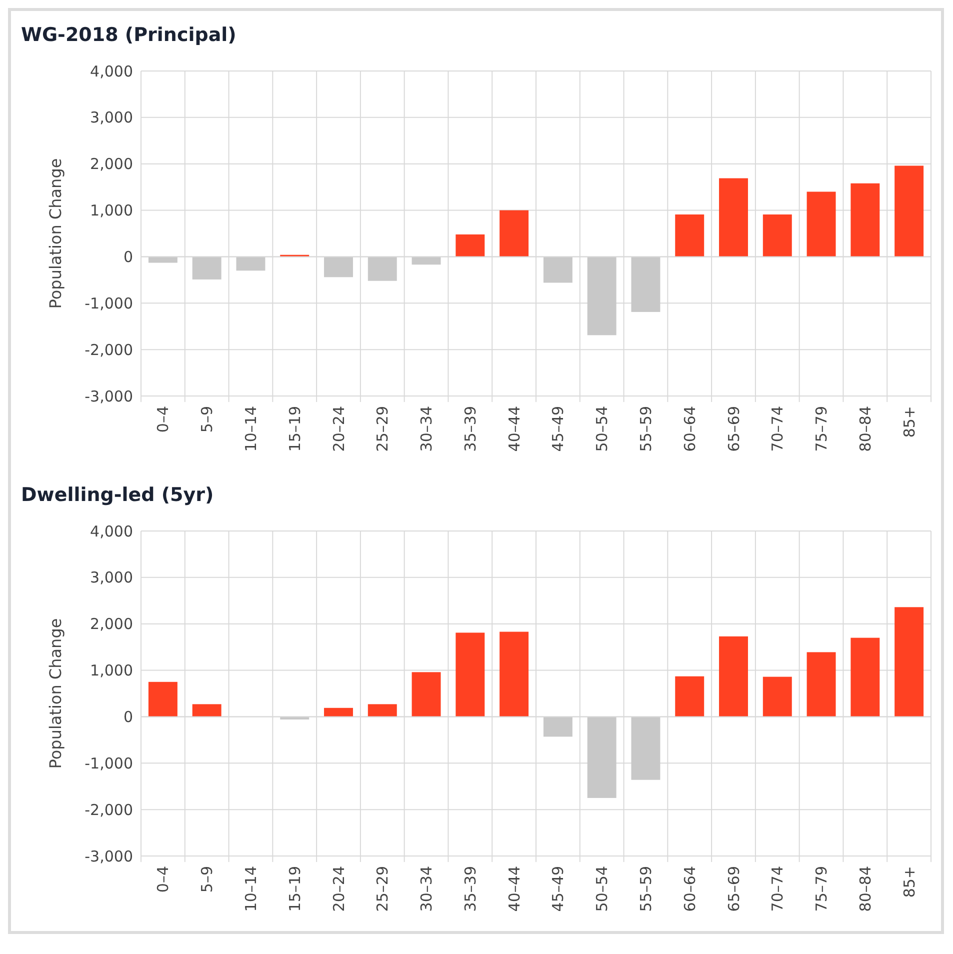  What do you see at coordinates (128, 35) in the screenshot?
I see `chart-title: WG-2018 (Principal)` at bounding box center [128, 35].